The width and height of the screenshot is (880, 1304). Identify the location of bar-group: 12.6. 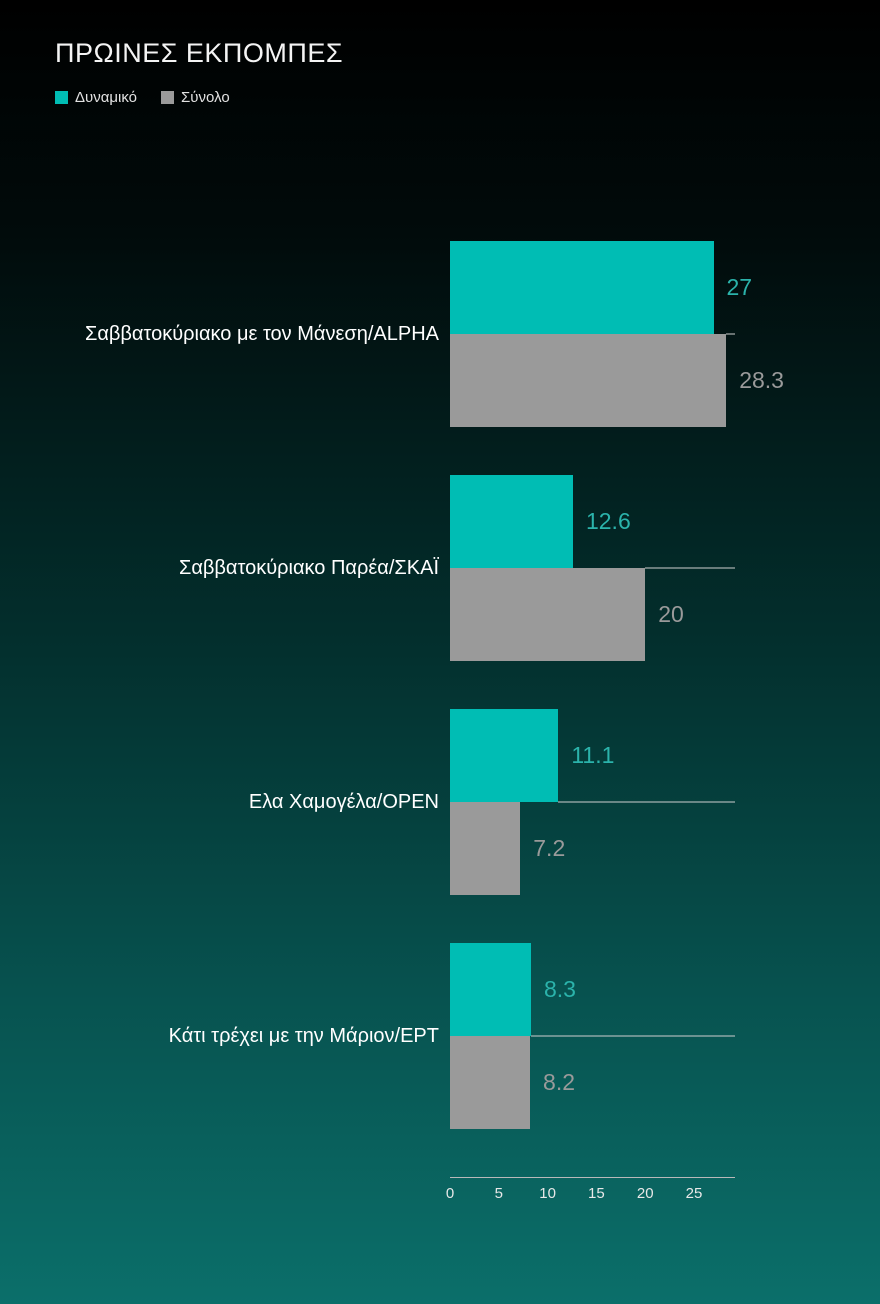
(592, 521).